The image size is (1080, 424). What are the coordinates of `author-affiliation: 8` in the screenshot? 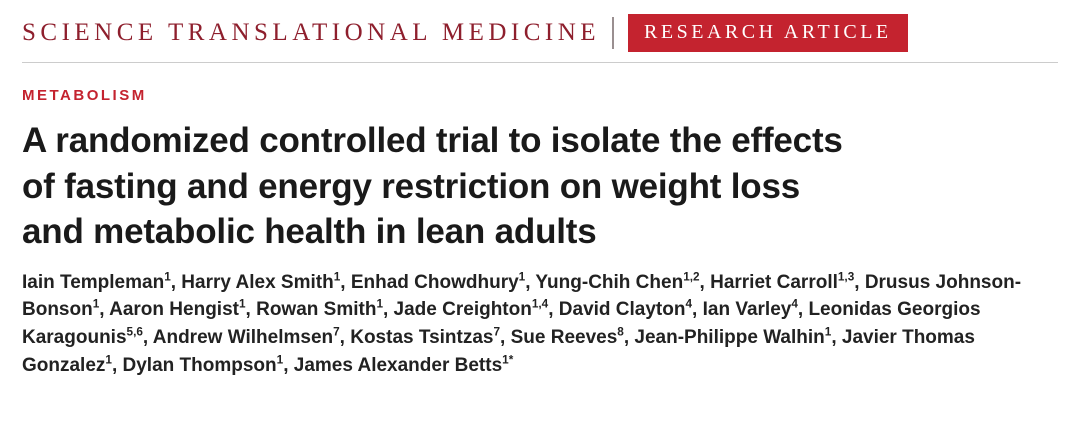 It's located at (620, 333).